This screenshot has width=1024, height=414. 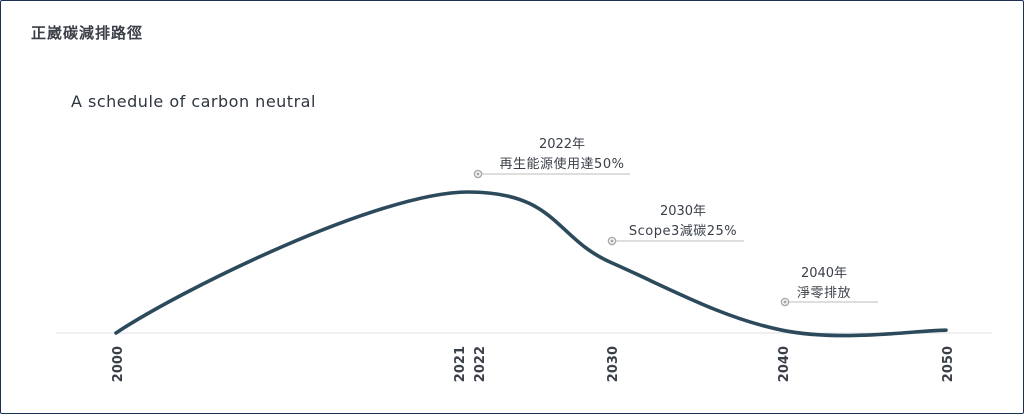 What do you see at coordinates (824, 293) in the screenshot?
I see `annotation-text: 淨零排放` at bounding box center [824, 293].